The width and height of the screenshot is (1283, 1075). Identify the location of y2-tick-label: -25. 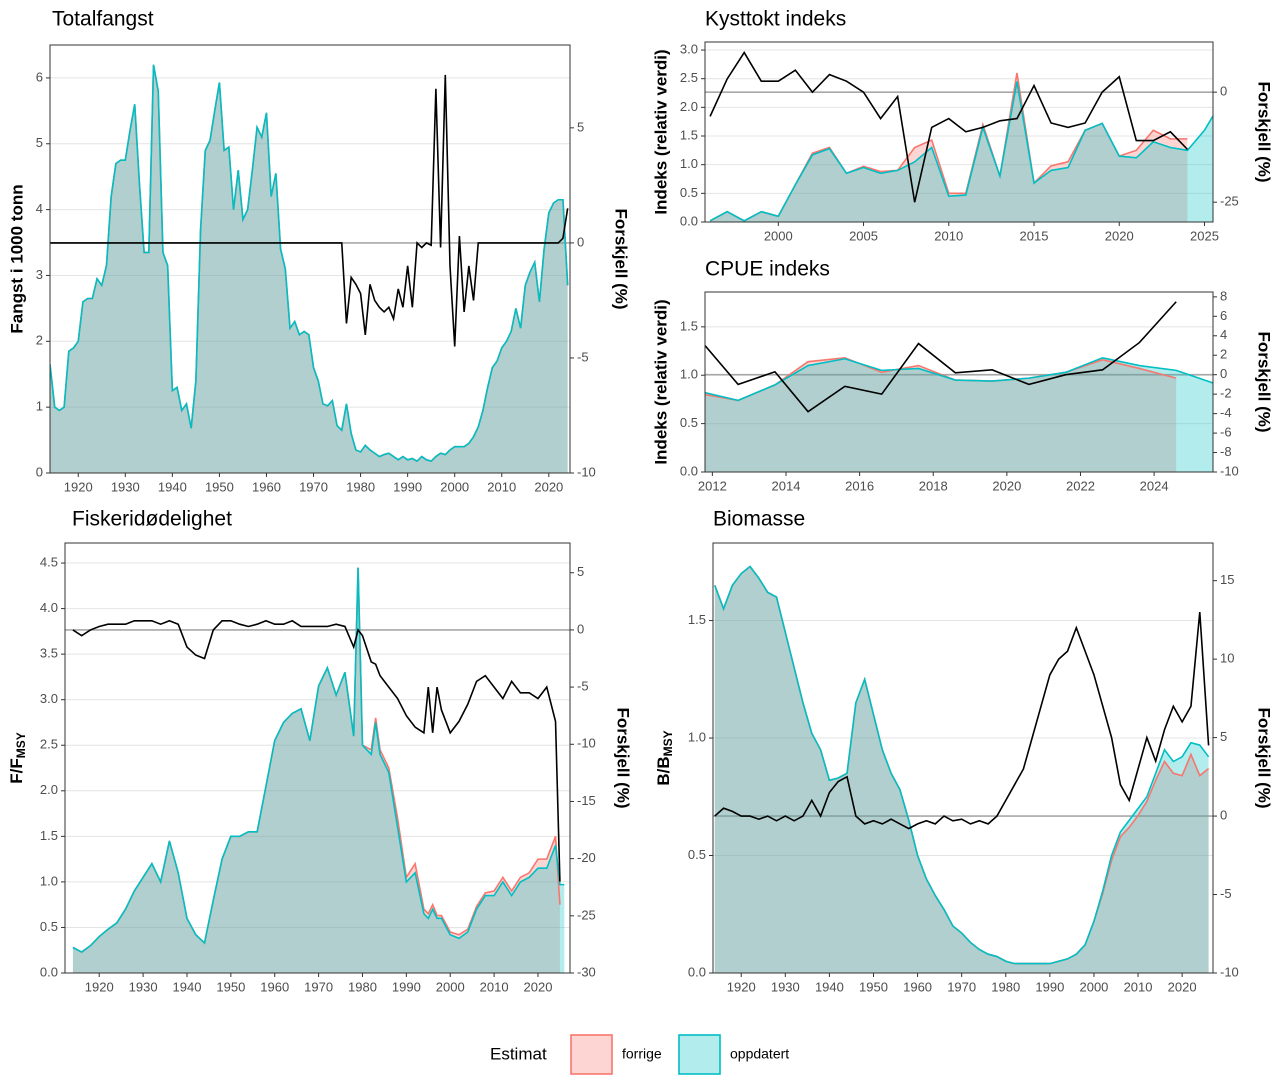
(1229, 201).